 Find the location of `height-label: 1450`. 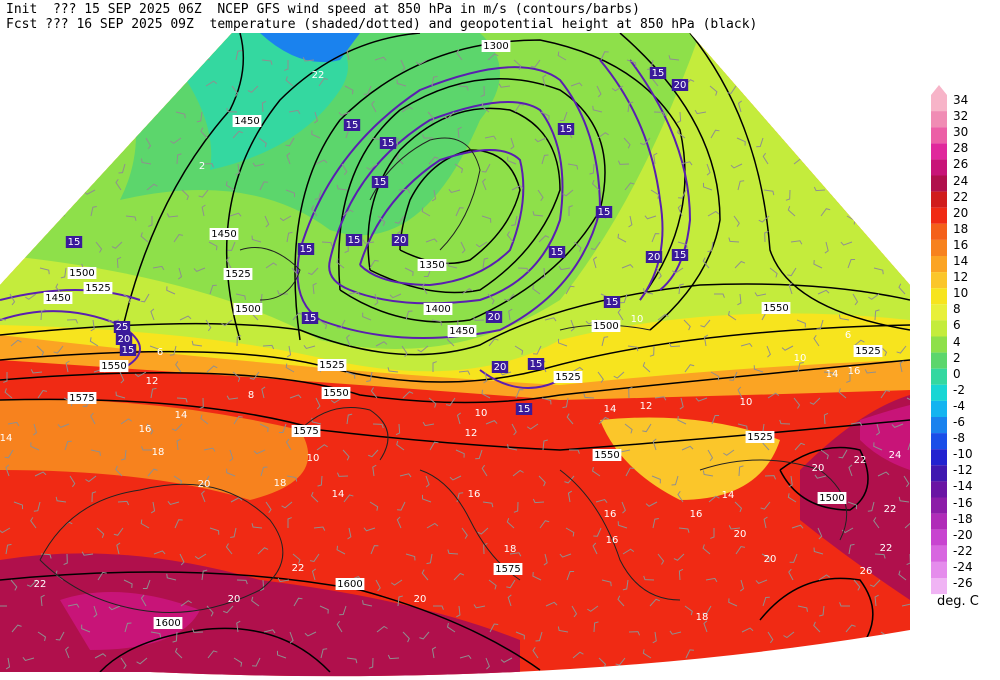

height-label: 1450 is located at coordinates (57, 298).